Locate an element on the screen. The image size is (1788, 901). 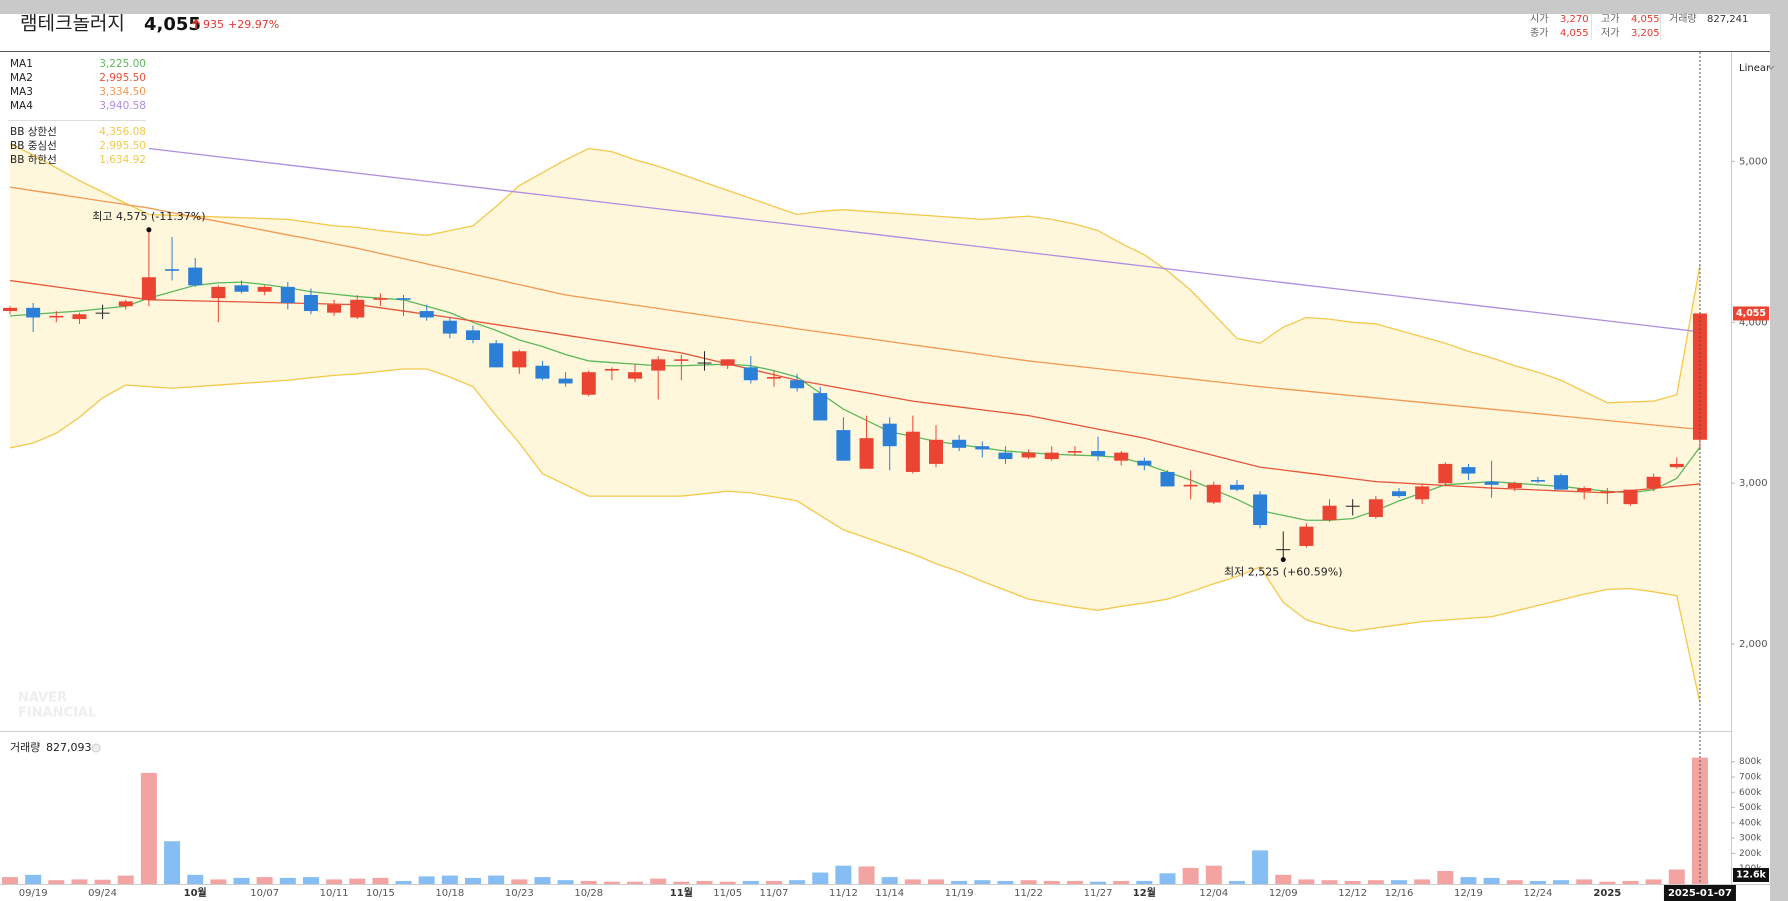
volume-tick-label: 400k is located at coordinates (1750, 823).